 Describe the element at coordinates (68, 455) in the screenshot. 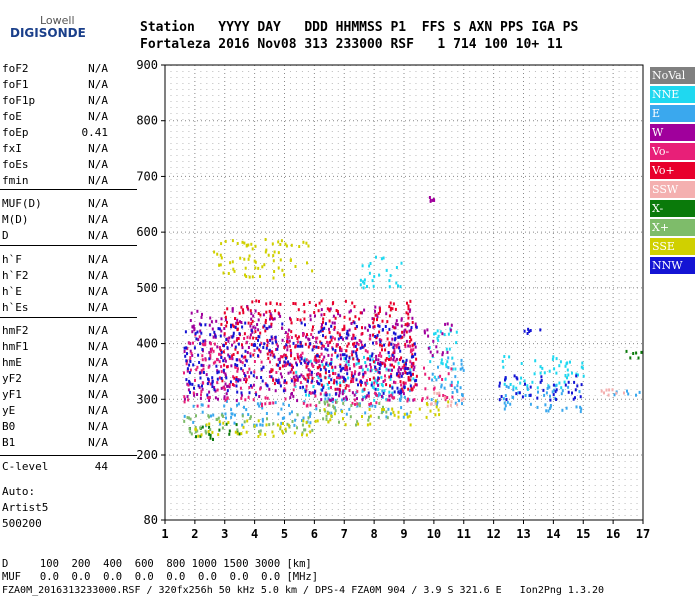

I see `param-divider` at that location.